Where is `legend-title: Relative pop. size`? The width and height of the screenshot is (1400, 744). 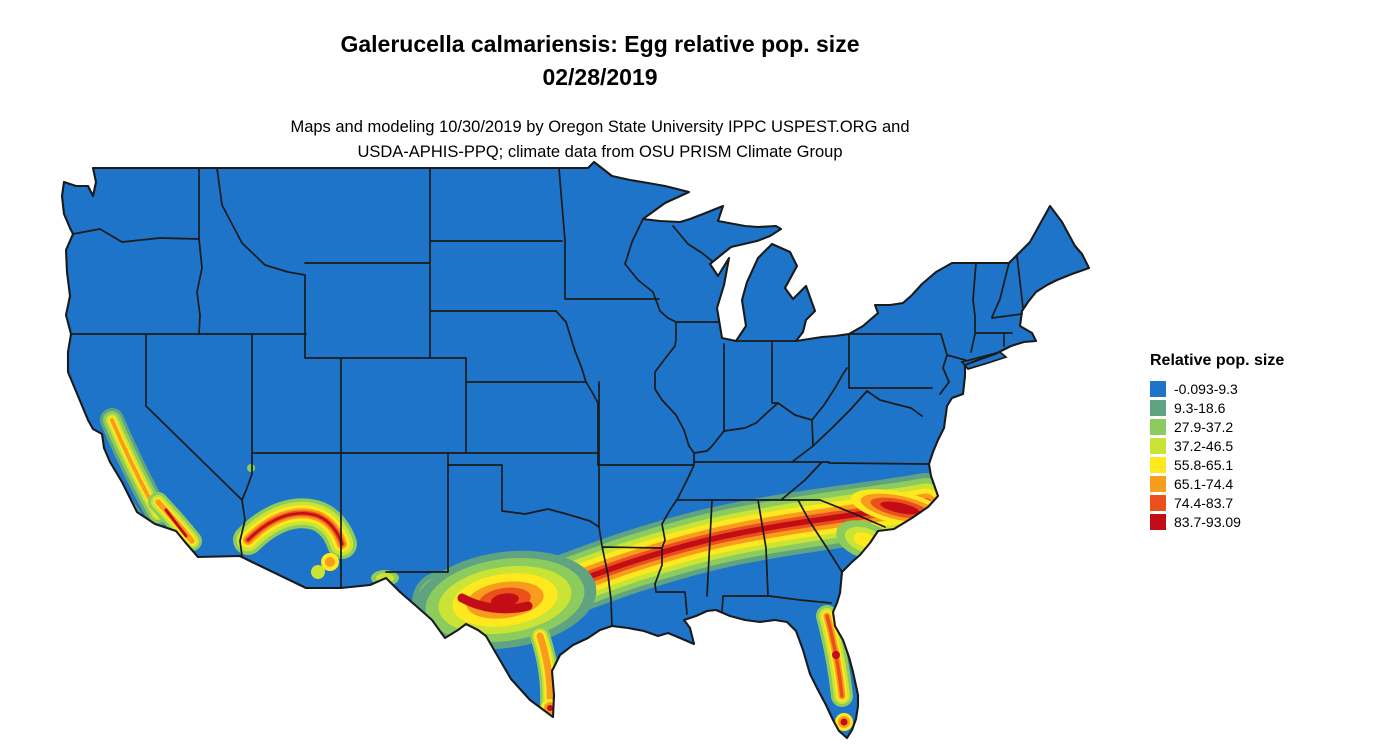 legend-title: Relative pop. size is located at coordinates (1217, 360).